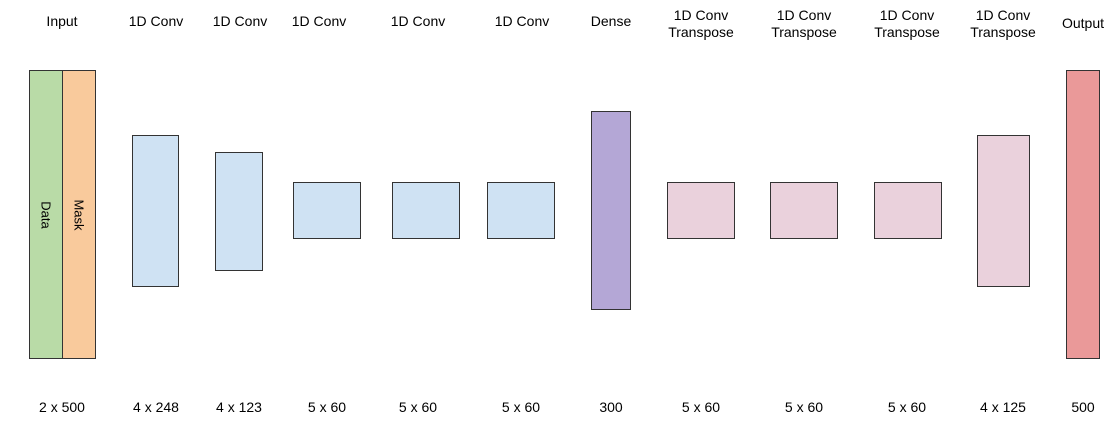 Image resolution: width=1119 pixels, height=437 pixels. Describe the element at coordinates (611, 407) in the screenshot. I see `layer-dims: 300` at that location.